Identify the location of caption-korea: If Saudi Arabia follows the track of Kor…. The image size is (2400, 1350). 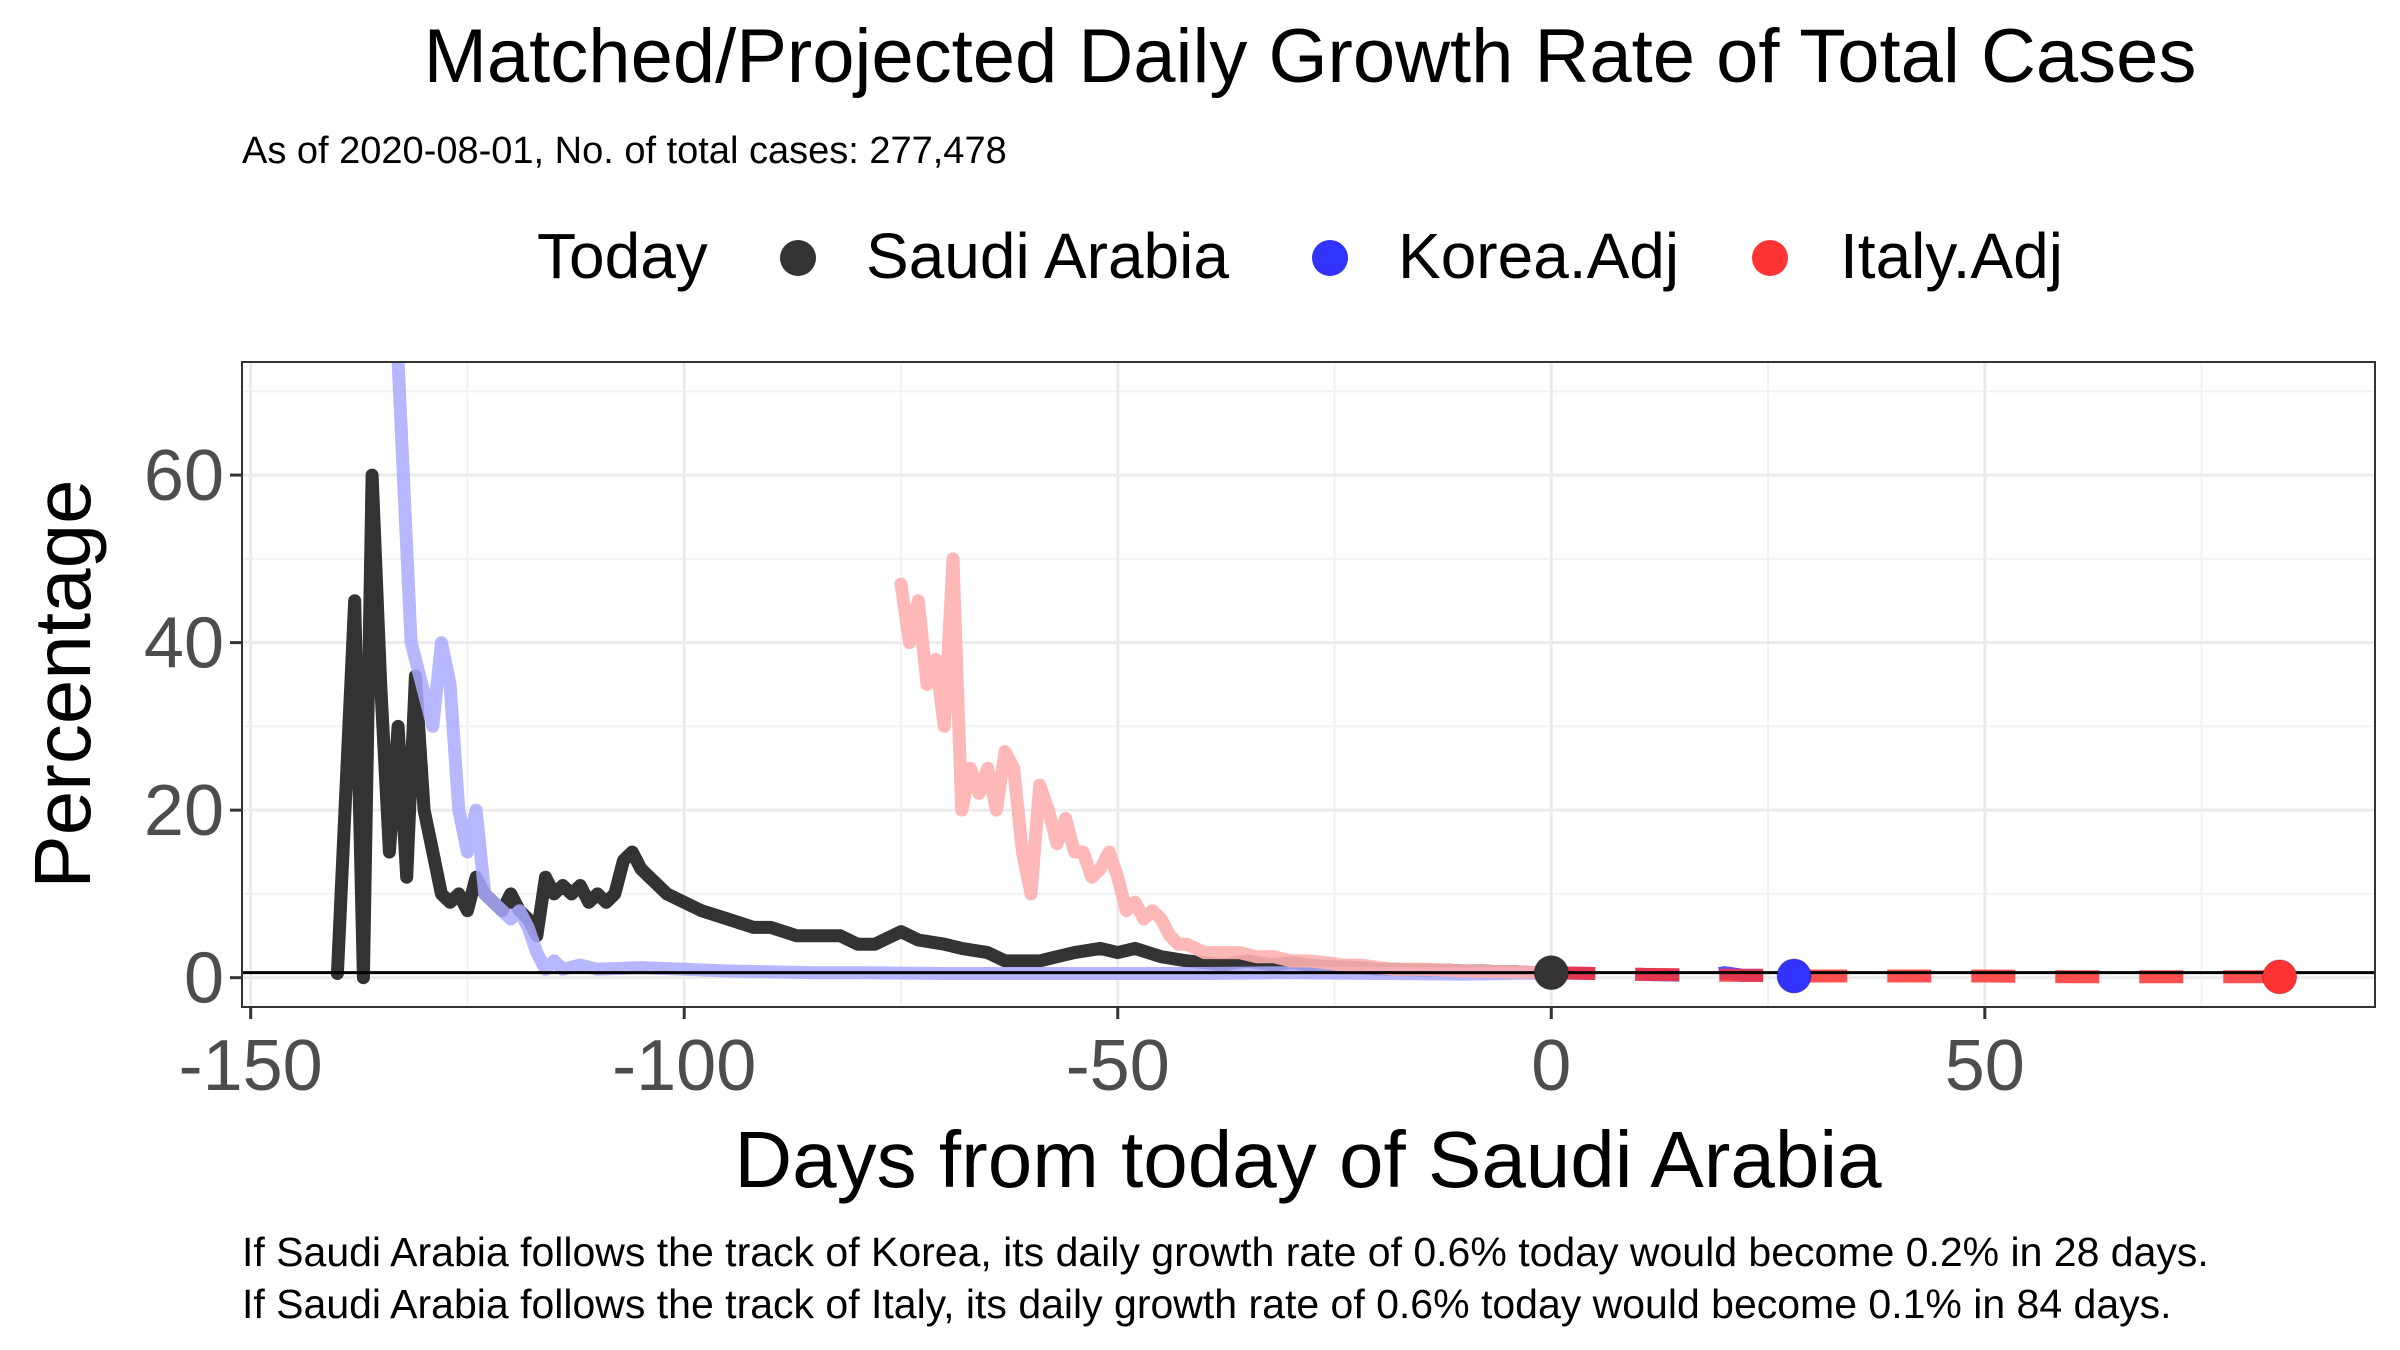
(1225, 1252).